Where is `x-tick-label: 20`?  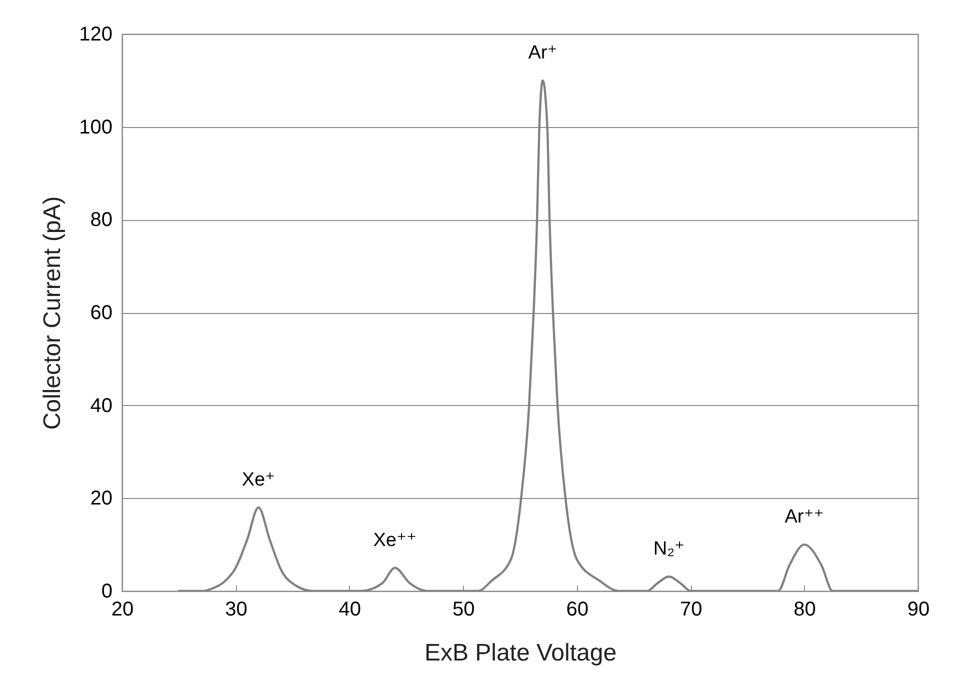
x-tick-label: 20 is located at coordinates (122, 609).